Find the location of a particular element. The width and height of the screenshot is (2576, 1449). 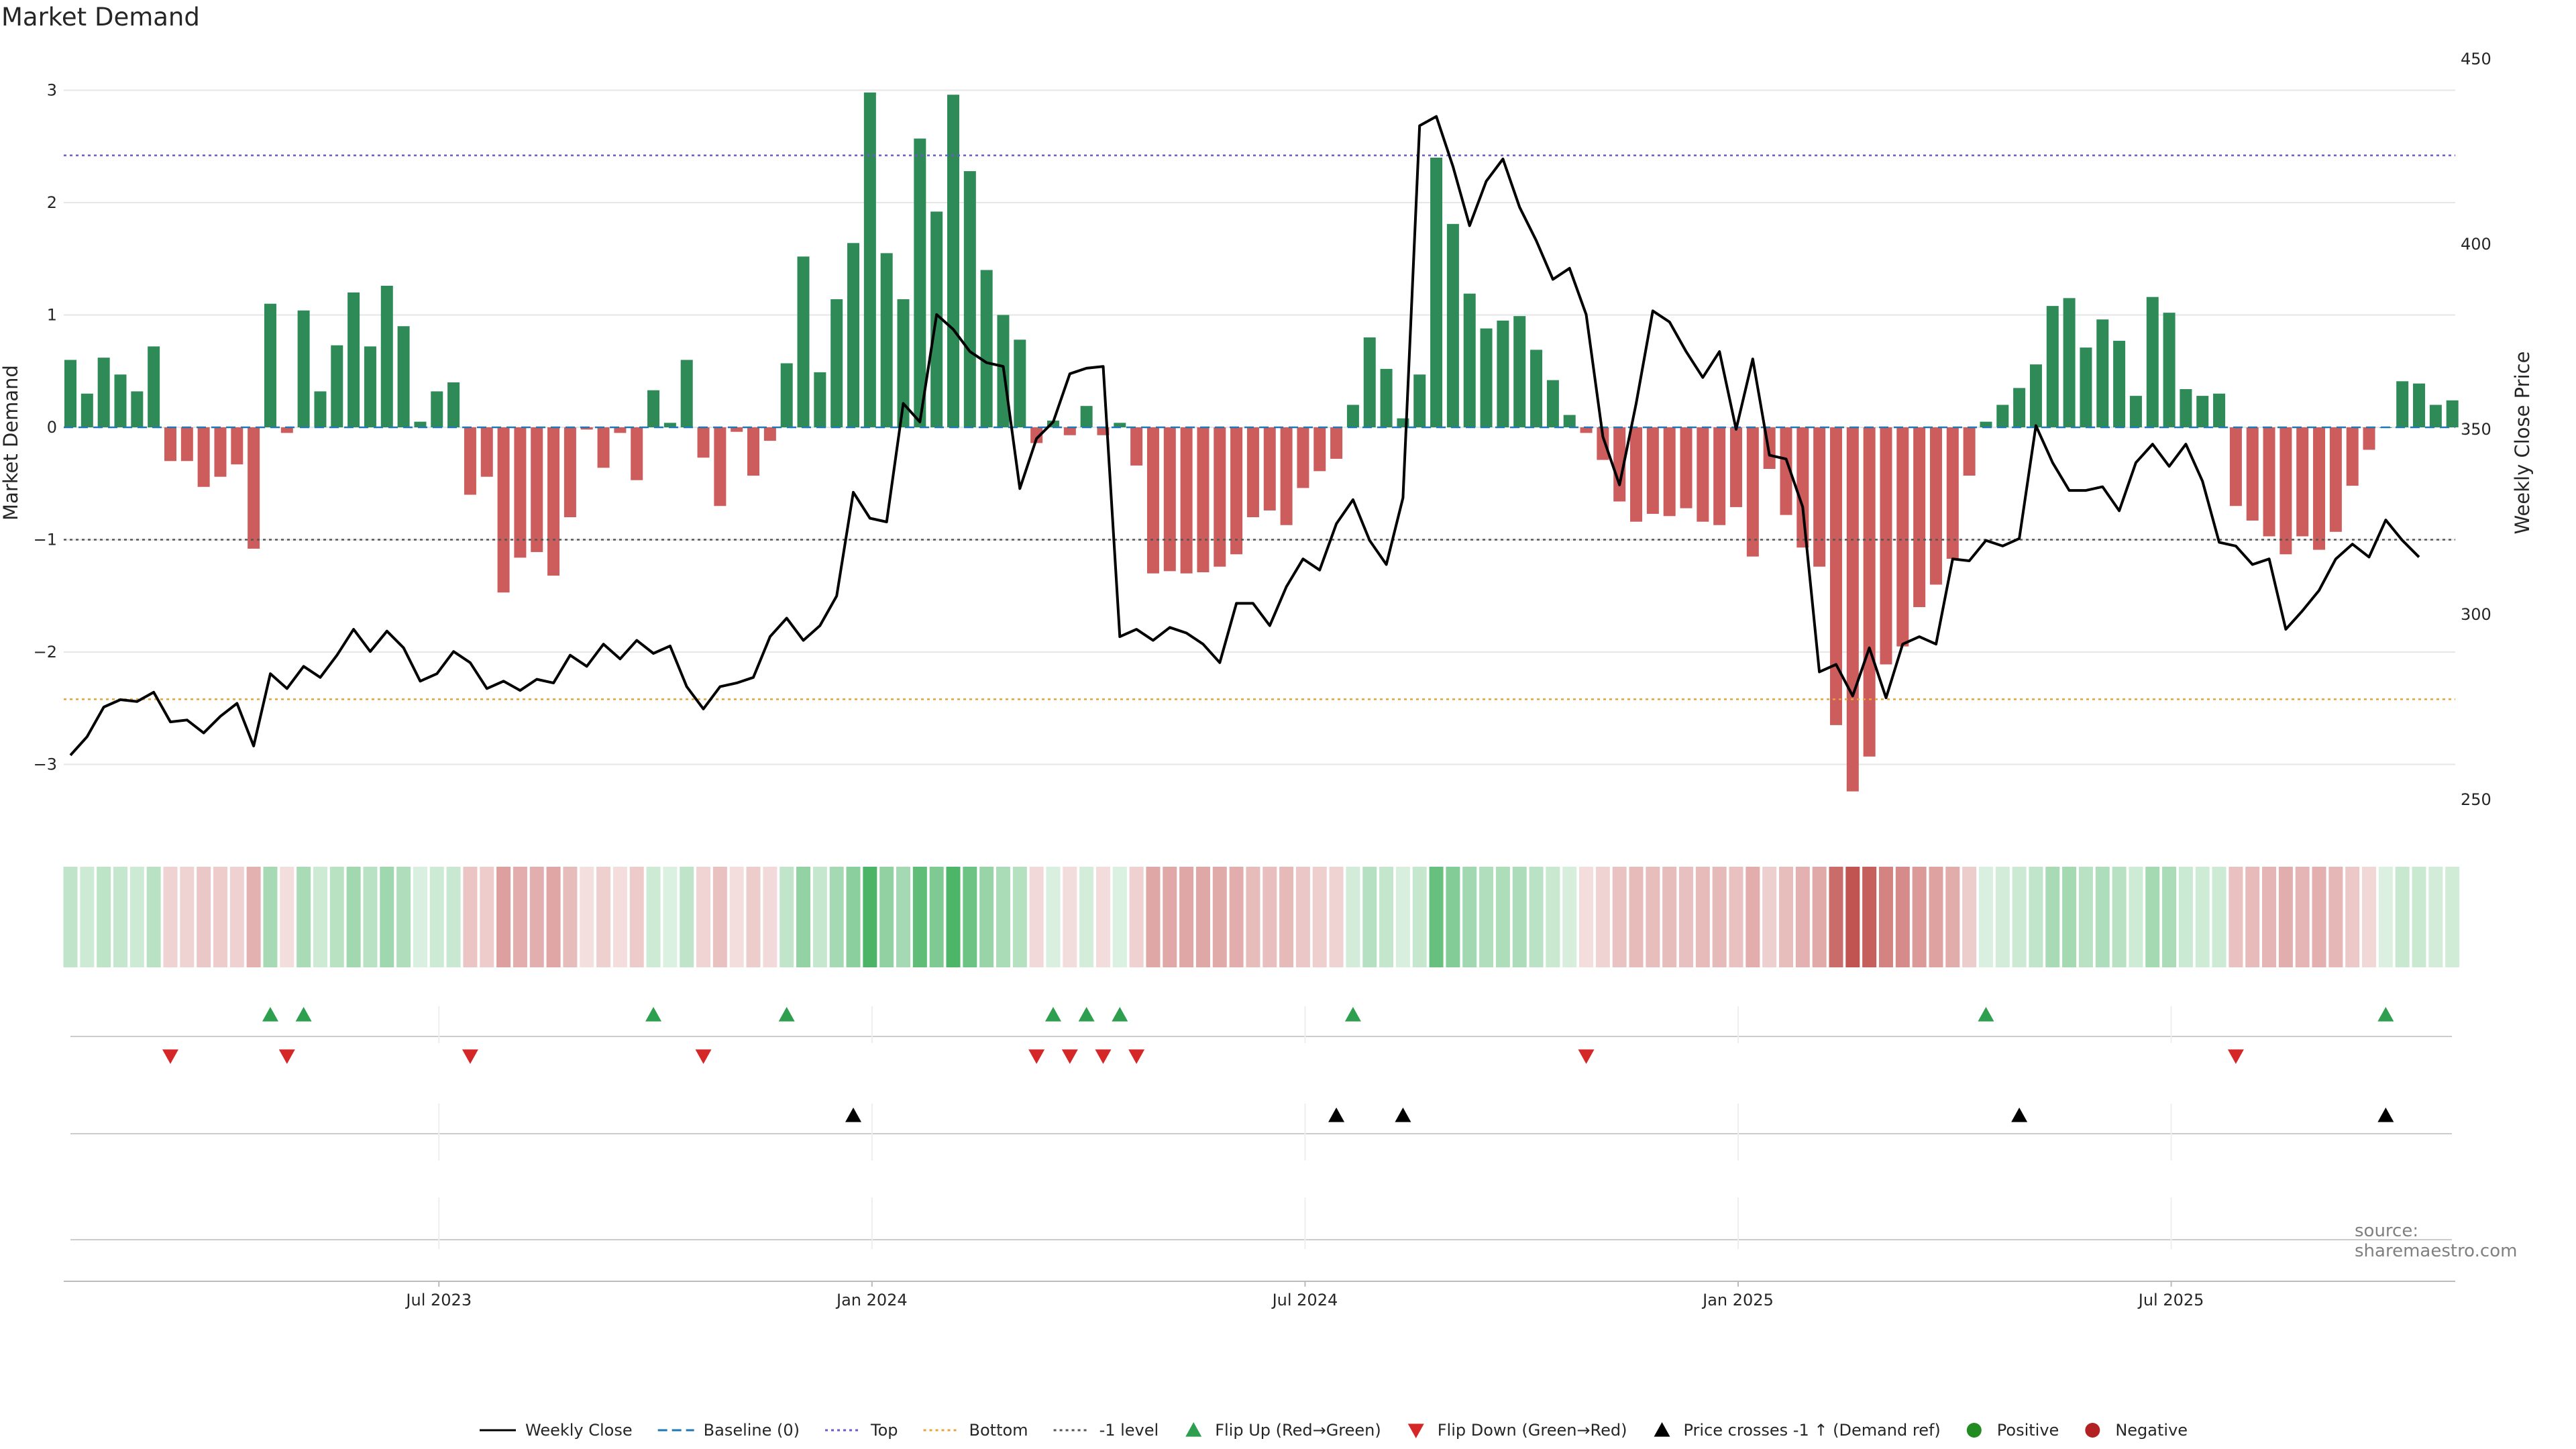

left-tick-label: 1 is located at coordinates (52, 315).